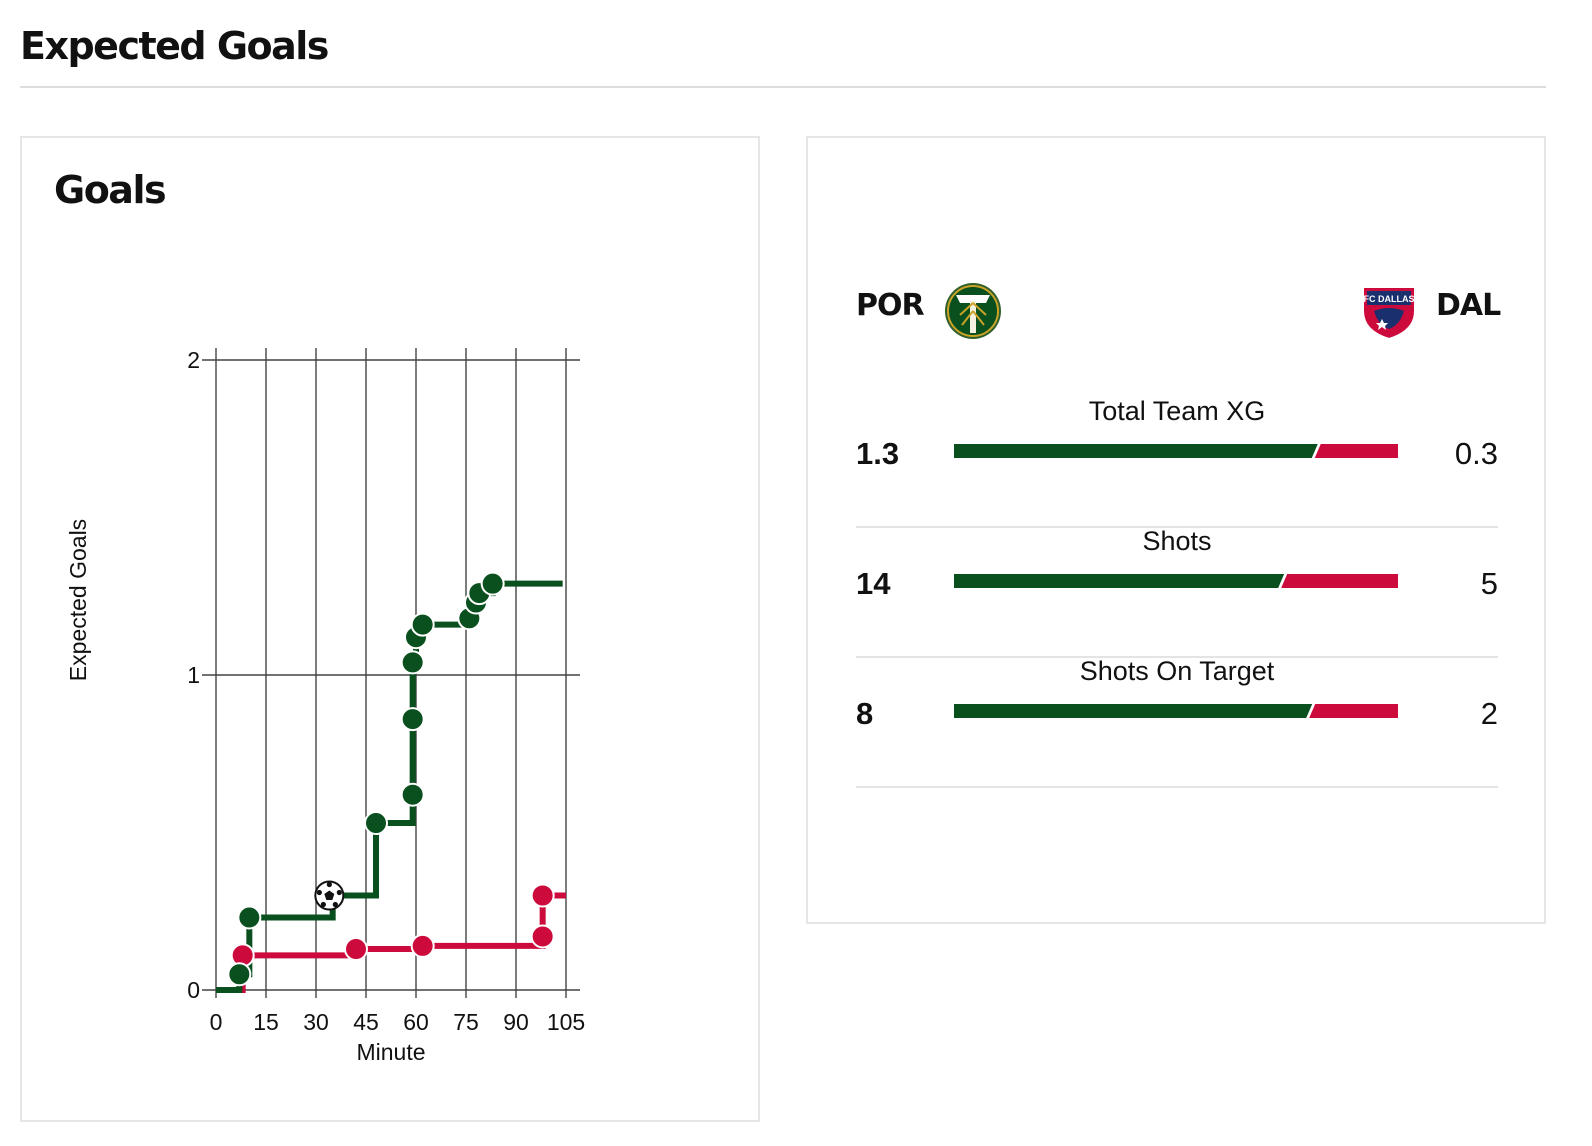 The width and height of the screenshot is (1592, 1146). I want to click on x-tick-label: 45, so click(366, 1022).